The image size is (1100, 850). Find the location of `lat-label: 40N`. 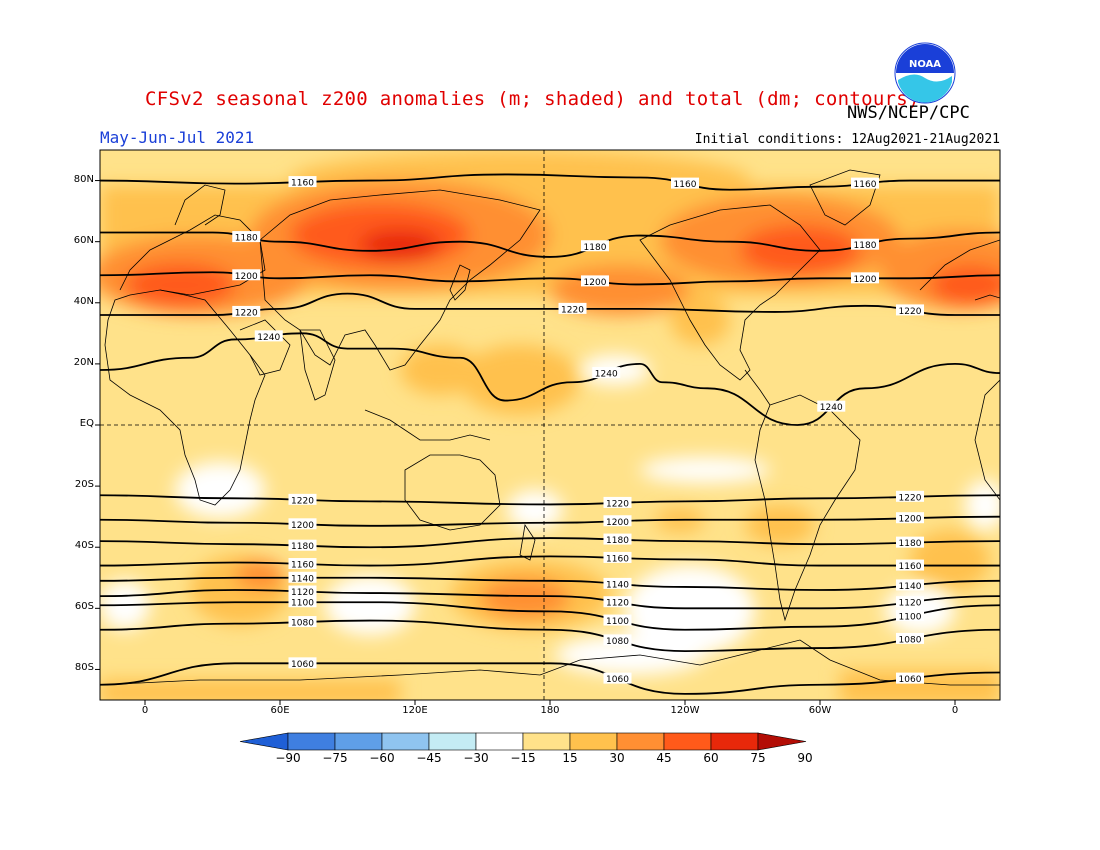

lat-label: 40N is located at coordinates (83, 301).